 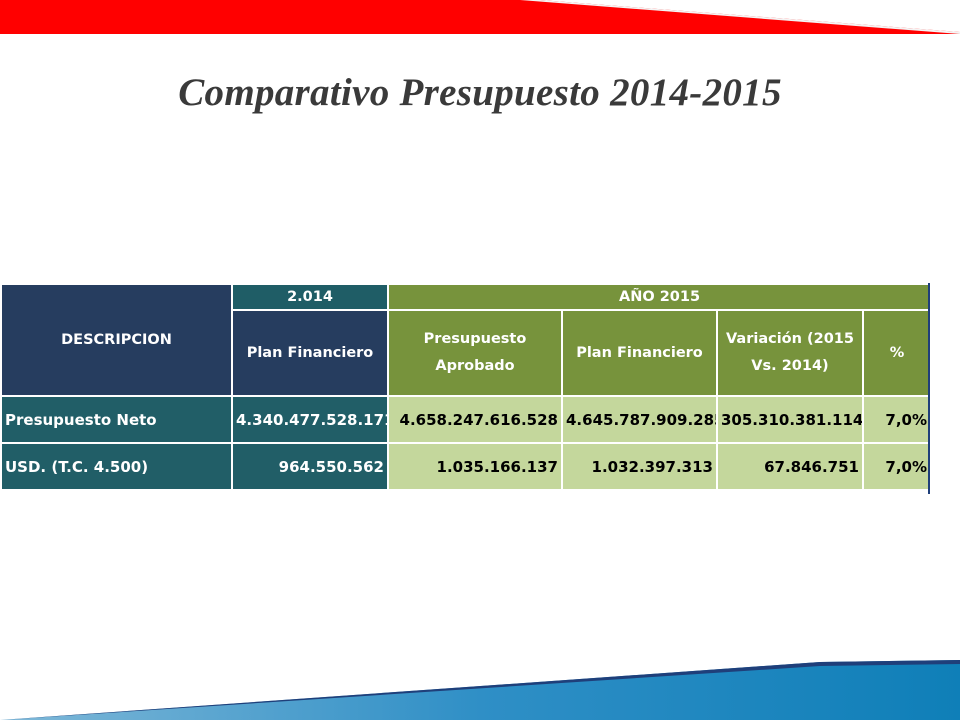 I want to click on cell-variacion: 305.310.381.114, so click(x=790, y=419).